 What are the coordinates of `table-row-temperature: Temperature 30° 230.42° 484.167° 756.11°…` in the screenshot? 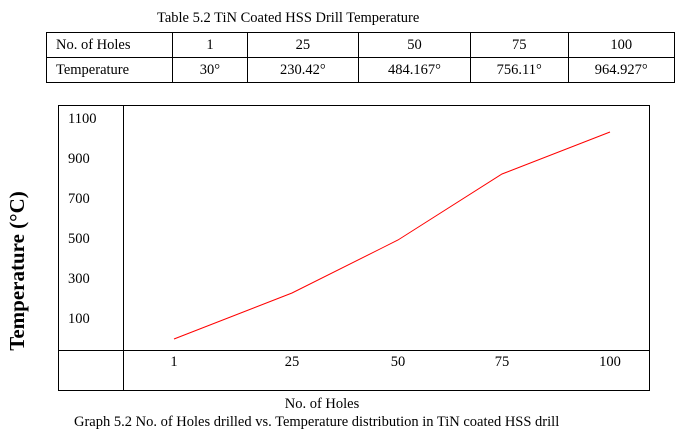 It's located at (360, 70).